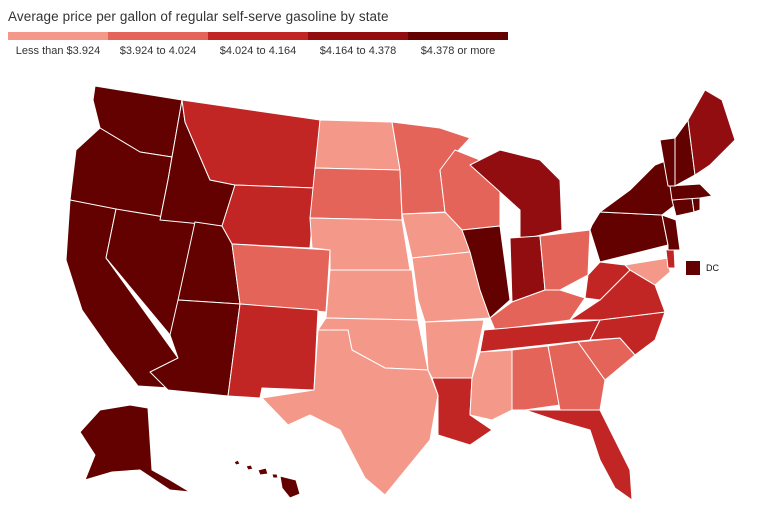 The image size is (775, 526). What do you see at coordinates (281, 278) in the screenshot?
I see `state-co` at bounding box center [281, 278].